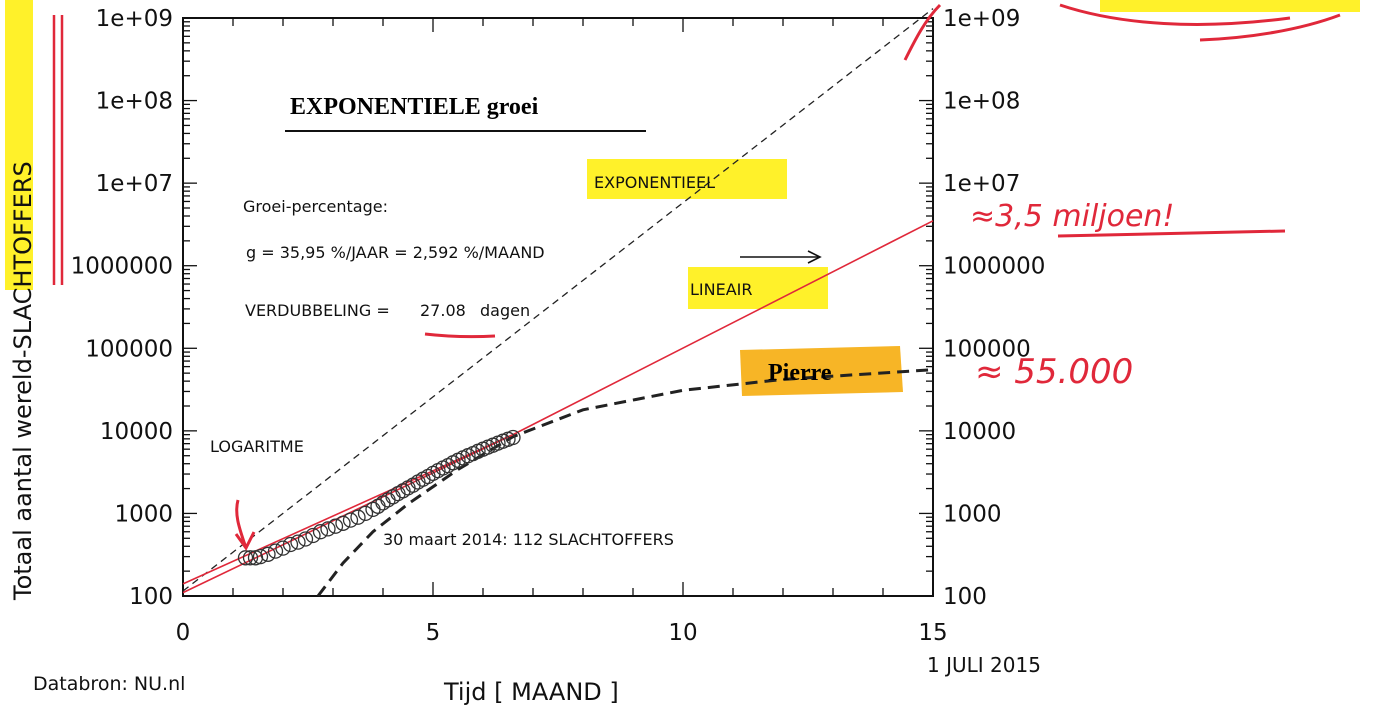 This screenshot has height=715, width=1373. What do you see at coordinates (315, 206) in the screenshot?
I see `growth-label: Groei-percentage:` at bounding box center [315, 206].